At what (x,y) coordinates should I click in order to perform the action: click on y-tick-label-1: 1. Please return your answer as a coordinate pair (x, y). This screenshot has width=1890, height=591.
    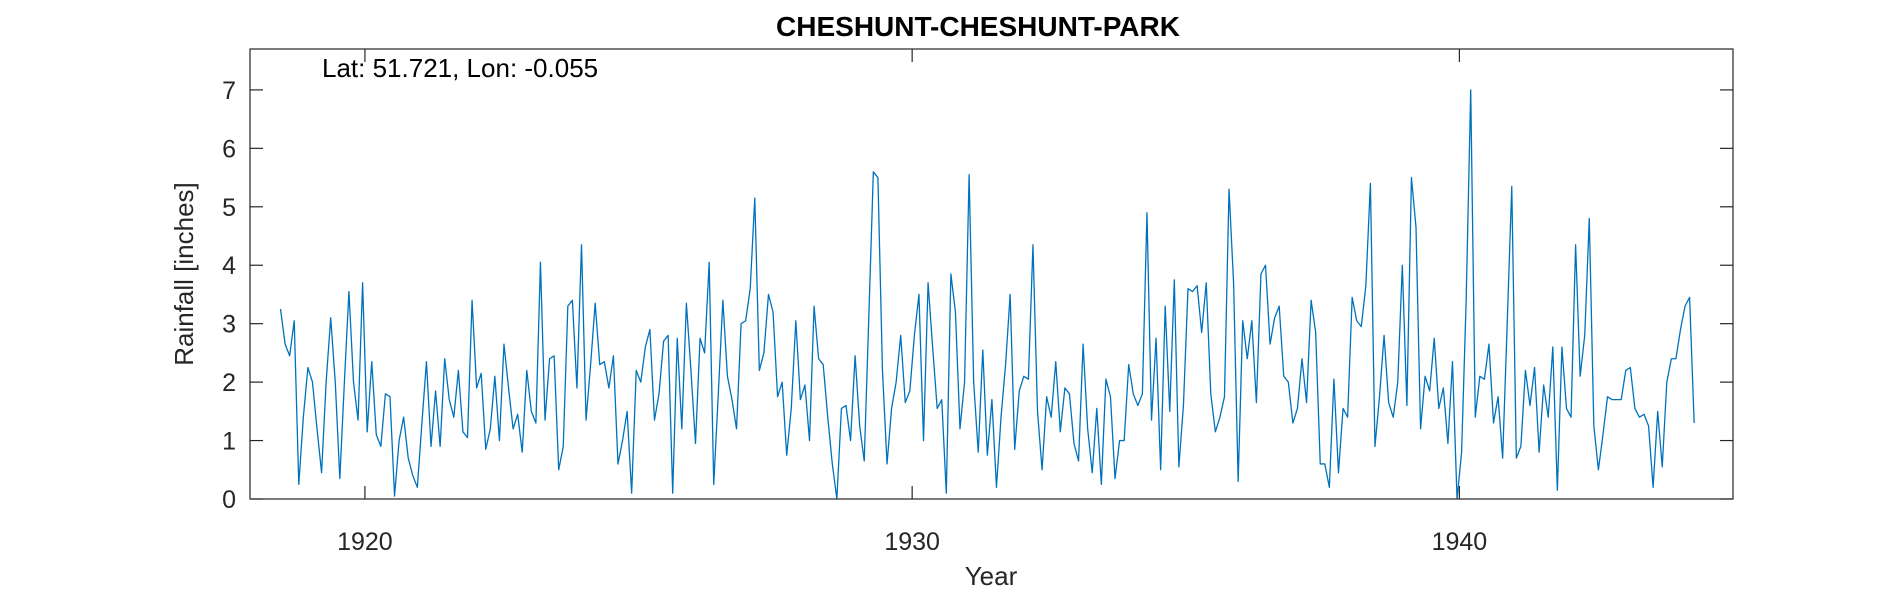
    Looking at the image, I should click on (229, 442).